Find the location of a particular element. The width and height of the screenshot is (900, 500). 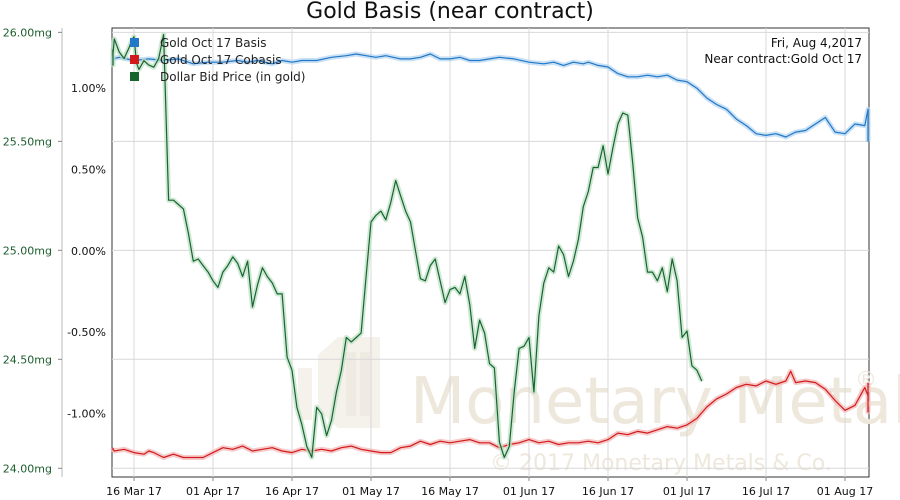

watermark-brand: Monetary Metals is located at coordinates (655, 402).